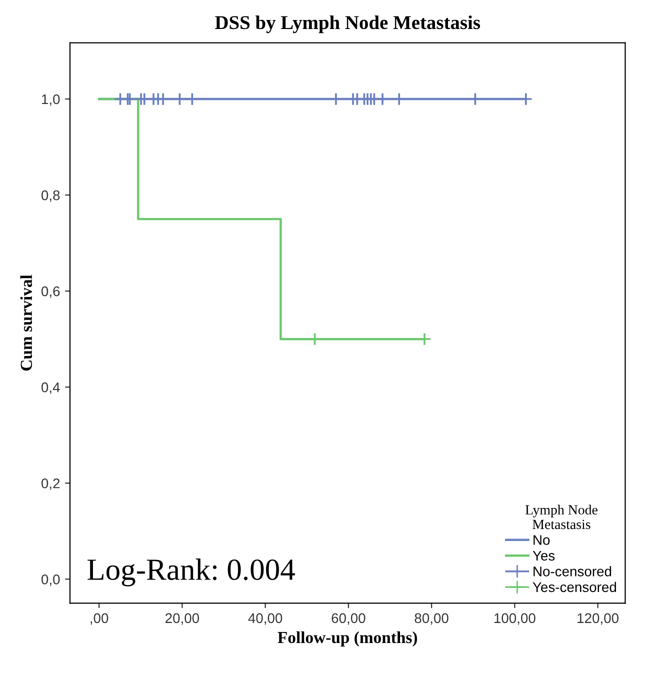 Image resolution: width=654 pixels, height=680 pixels. Describe the element at coordinates (431, 619) in the screenshot. I see `x-tick-label: 80,00` at that location.